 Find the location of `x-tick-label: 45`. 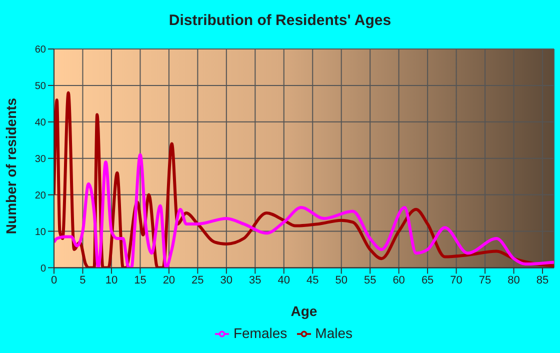

x-tick-label: 45 is located at coordinates (312, 280).